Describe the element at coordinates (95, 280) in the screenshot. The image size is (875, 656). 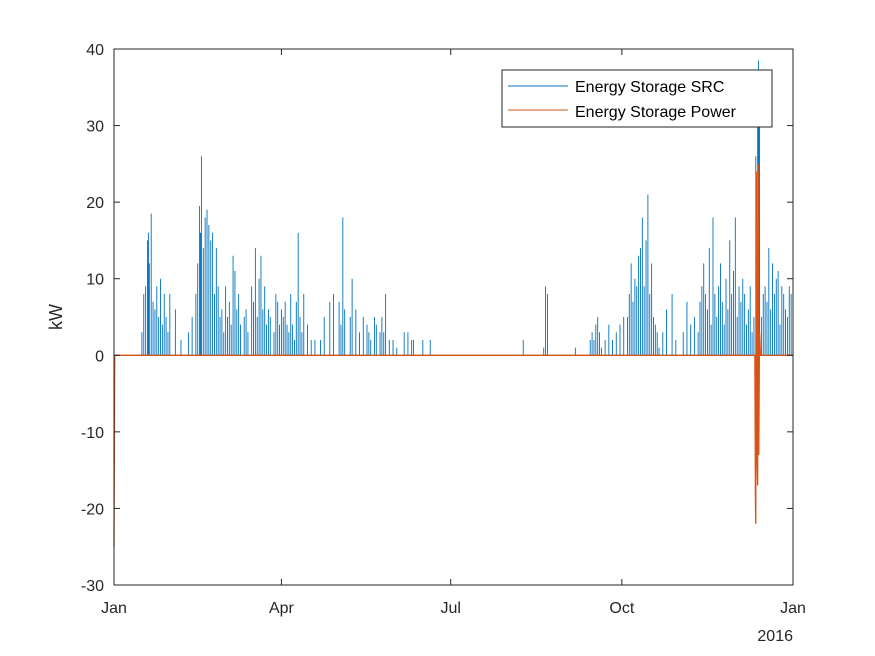
I see `y-tick-label: 10` at that location.